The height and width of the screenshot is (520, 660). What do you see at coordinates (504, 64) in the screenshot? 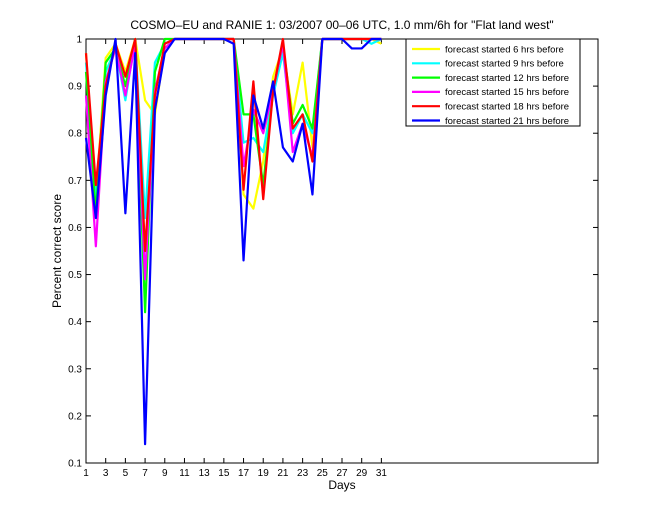
I see `legend-label-2: forecast started 9 hrs before` at bounding box center [504, 64].